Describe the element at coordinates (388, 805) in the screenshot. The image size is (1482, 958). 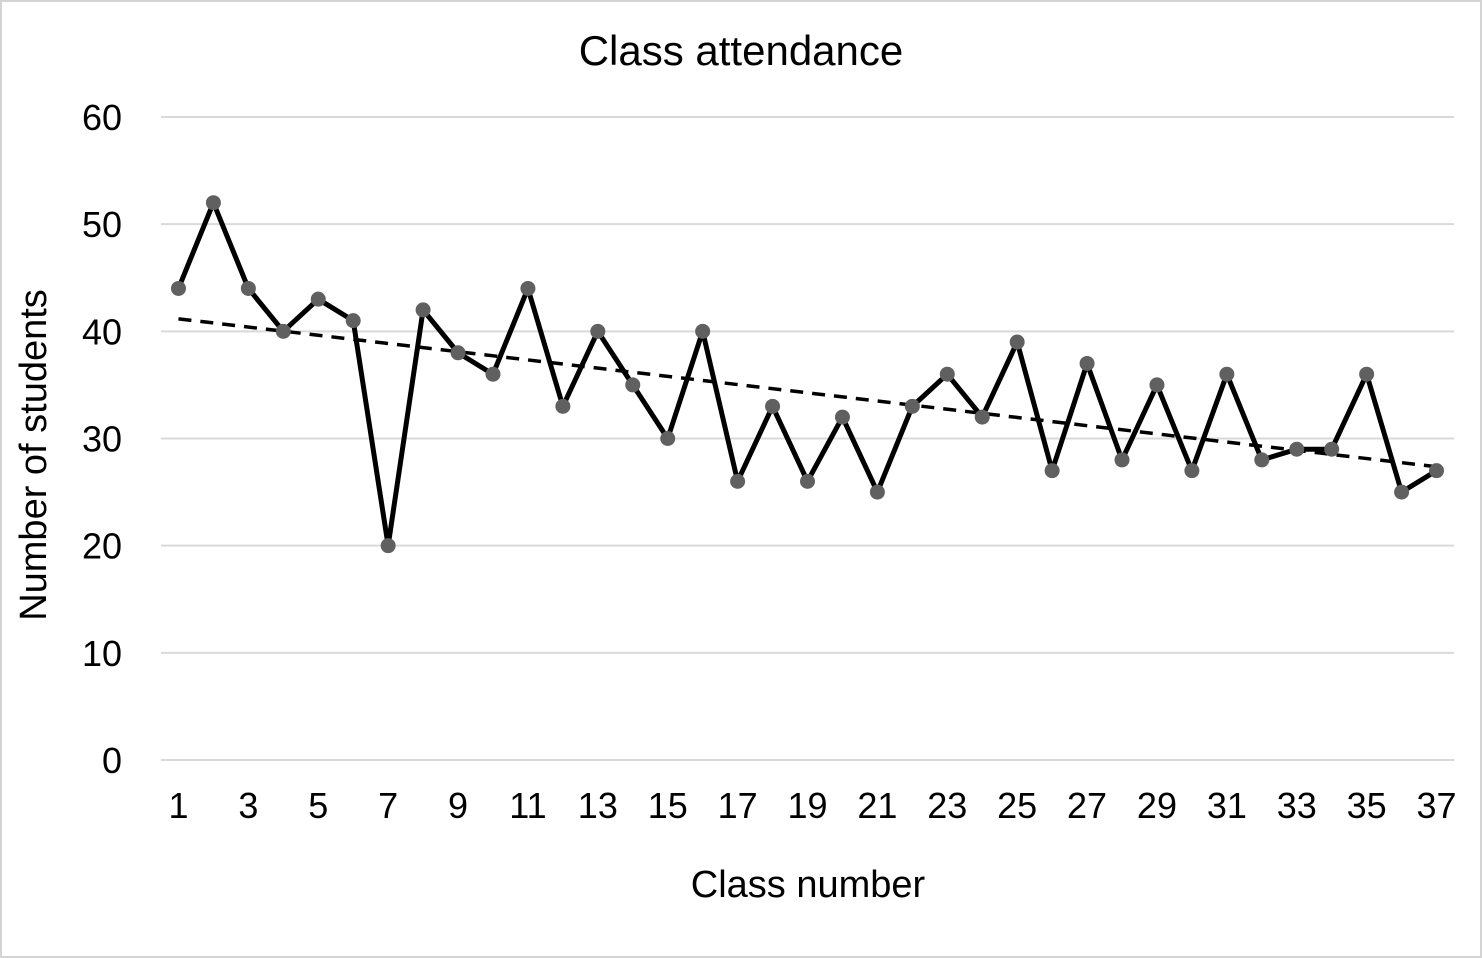
I see `x-tick-label: 7` at that location.